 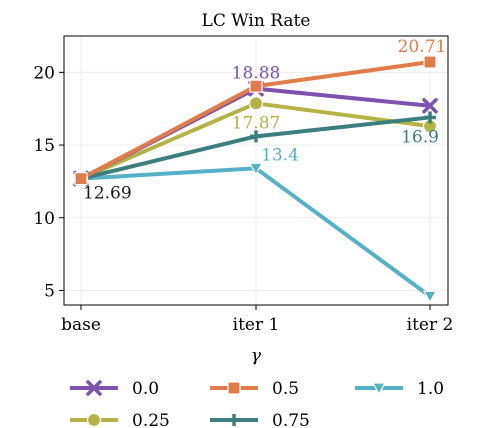 What do you see at coordinates (291, 419) in the screenshot?
I see `legend-label: 0.75` at bounding box center [291, 419].